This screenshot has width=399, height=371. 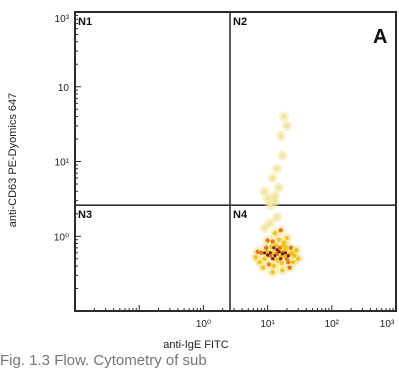 I want to click on quadrant-label-n3: N3, so click(x=85, y=215).